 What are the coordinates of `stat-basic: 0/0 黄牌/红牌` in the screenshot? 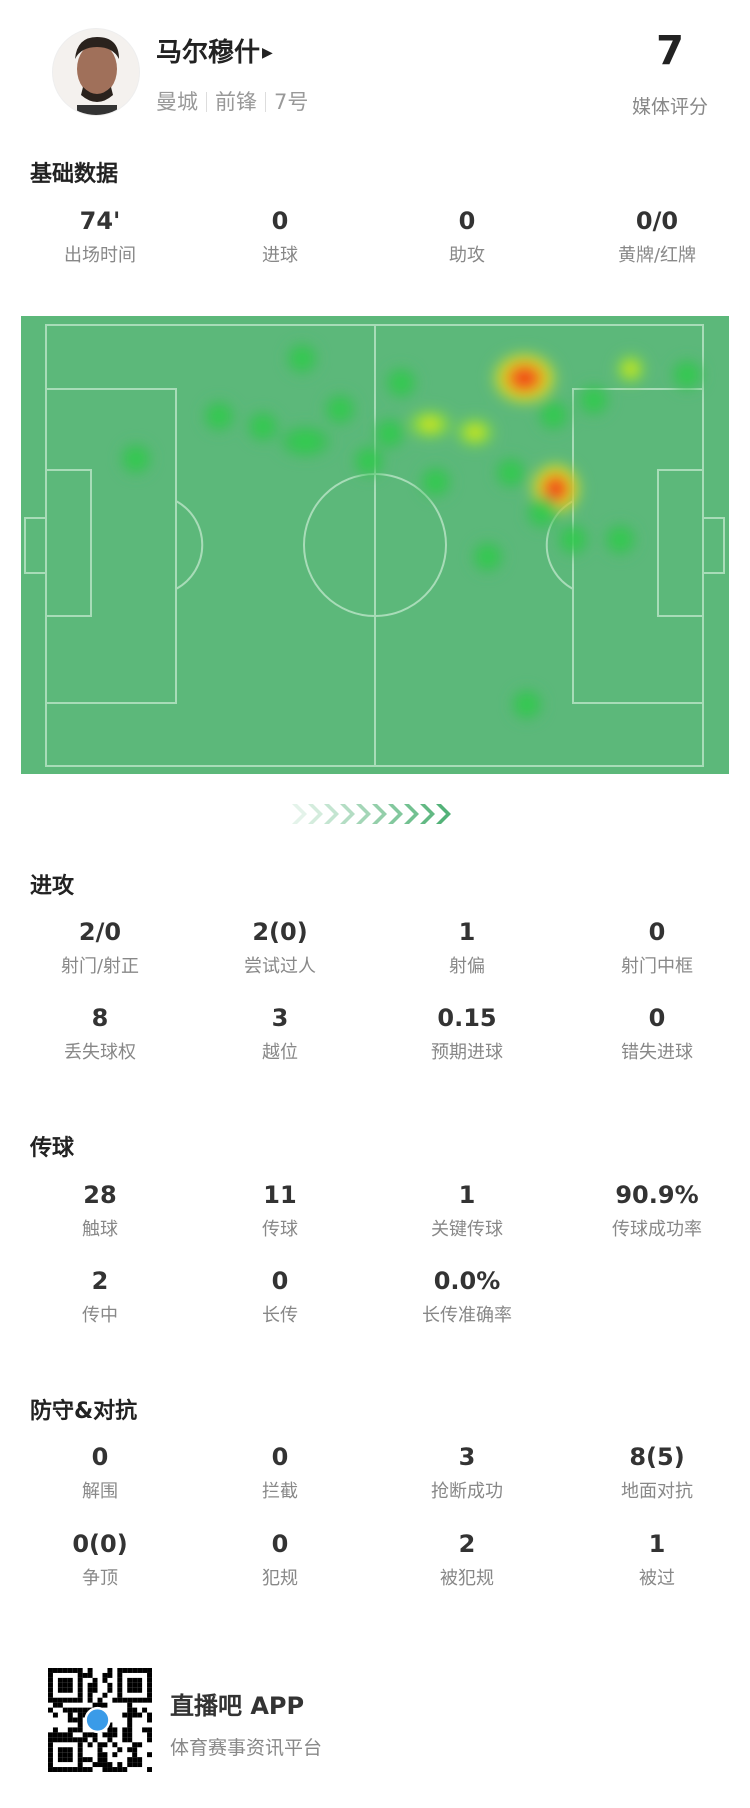 It's located at (657, 237).